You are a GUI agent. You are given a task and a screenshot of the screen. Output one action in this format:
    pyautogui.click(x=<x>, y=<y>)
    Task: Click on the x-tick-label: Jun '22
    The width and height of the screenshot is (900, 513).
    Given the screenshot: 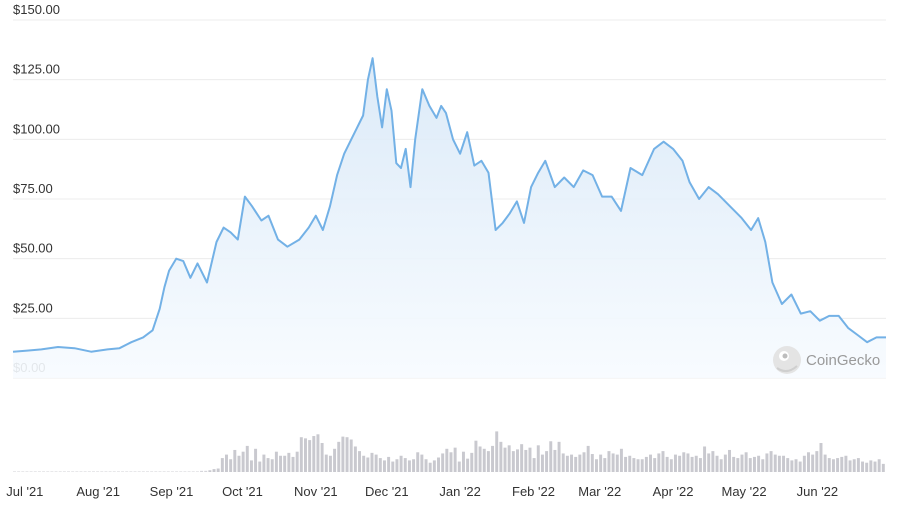 What is the action you would take?
    pyautogui.click(x=818, y=491)
    